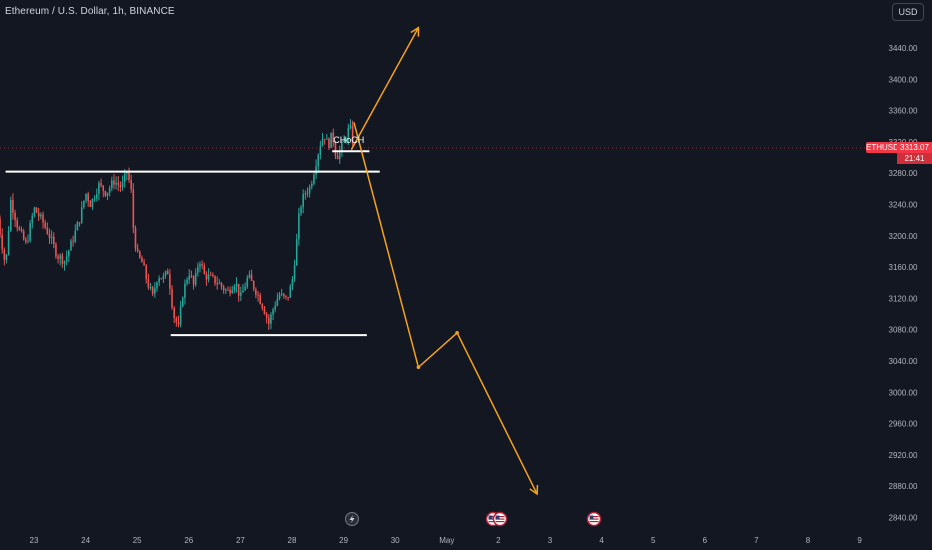  What do you see at coordinates (903, 424) in the screenshot?
I see `y-tick-label: 2960.00` at bounding box center [903, 424].